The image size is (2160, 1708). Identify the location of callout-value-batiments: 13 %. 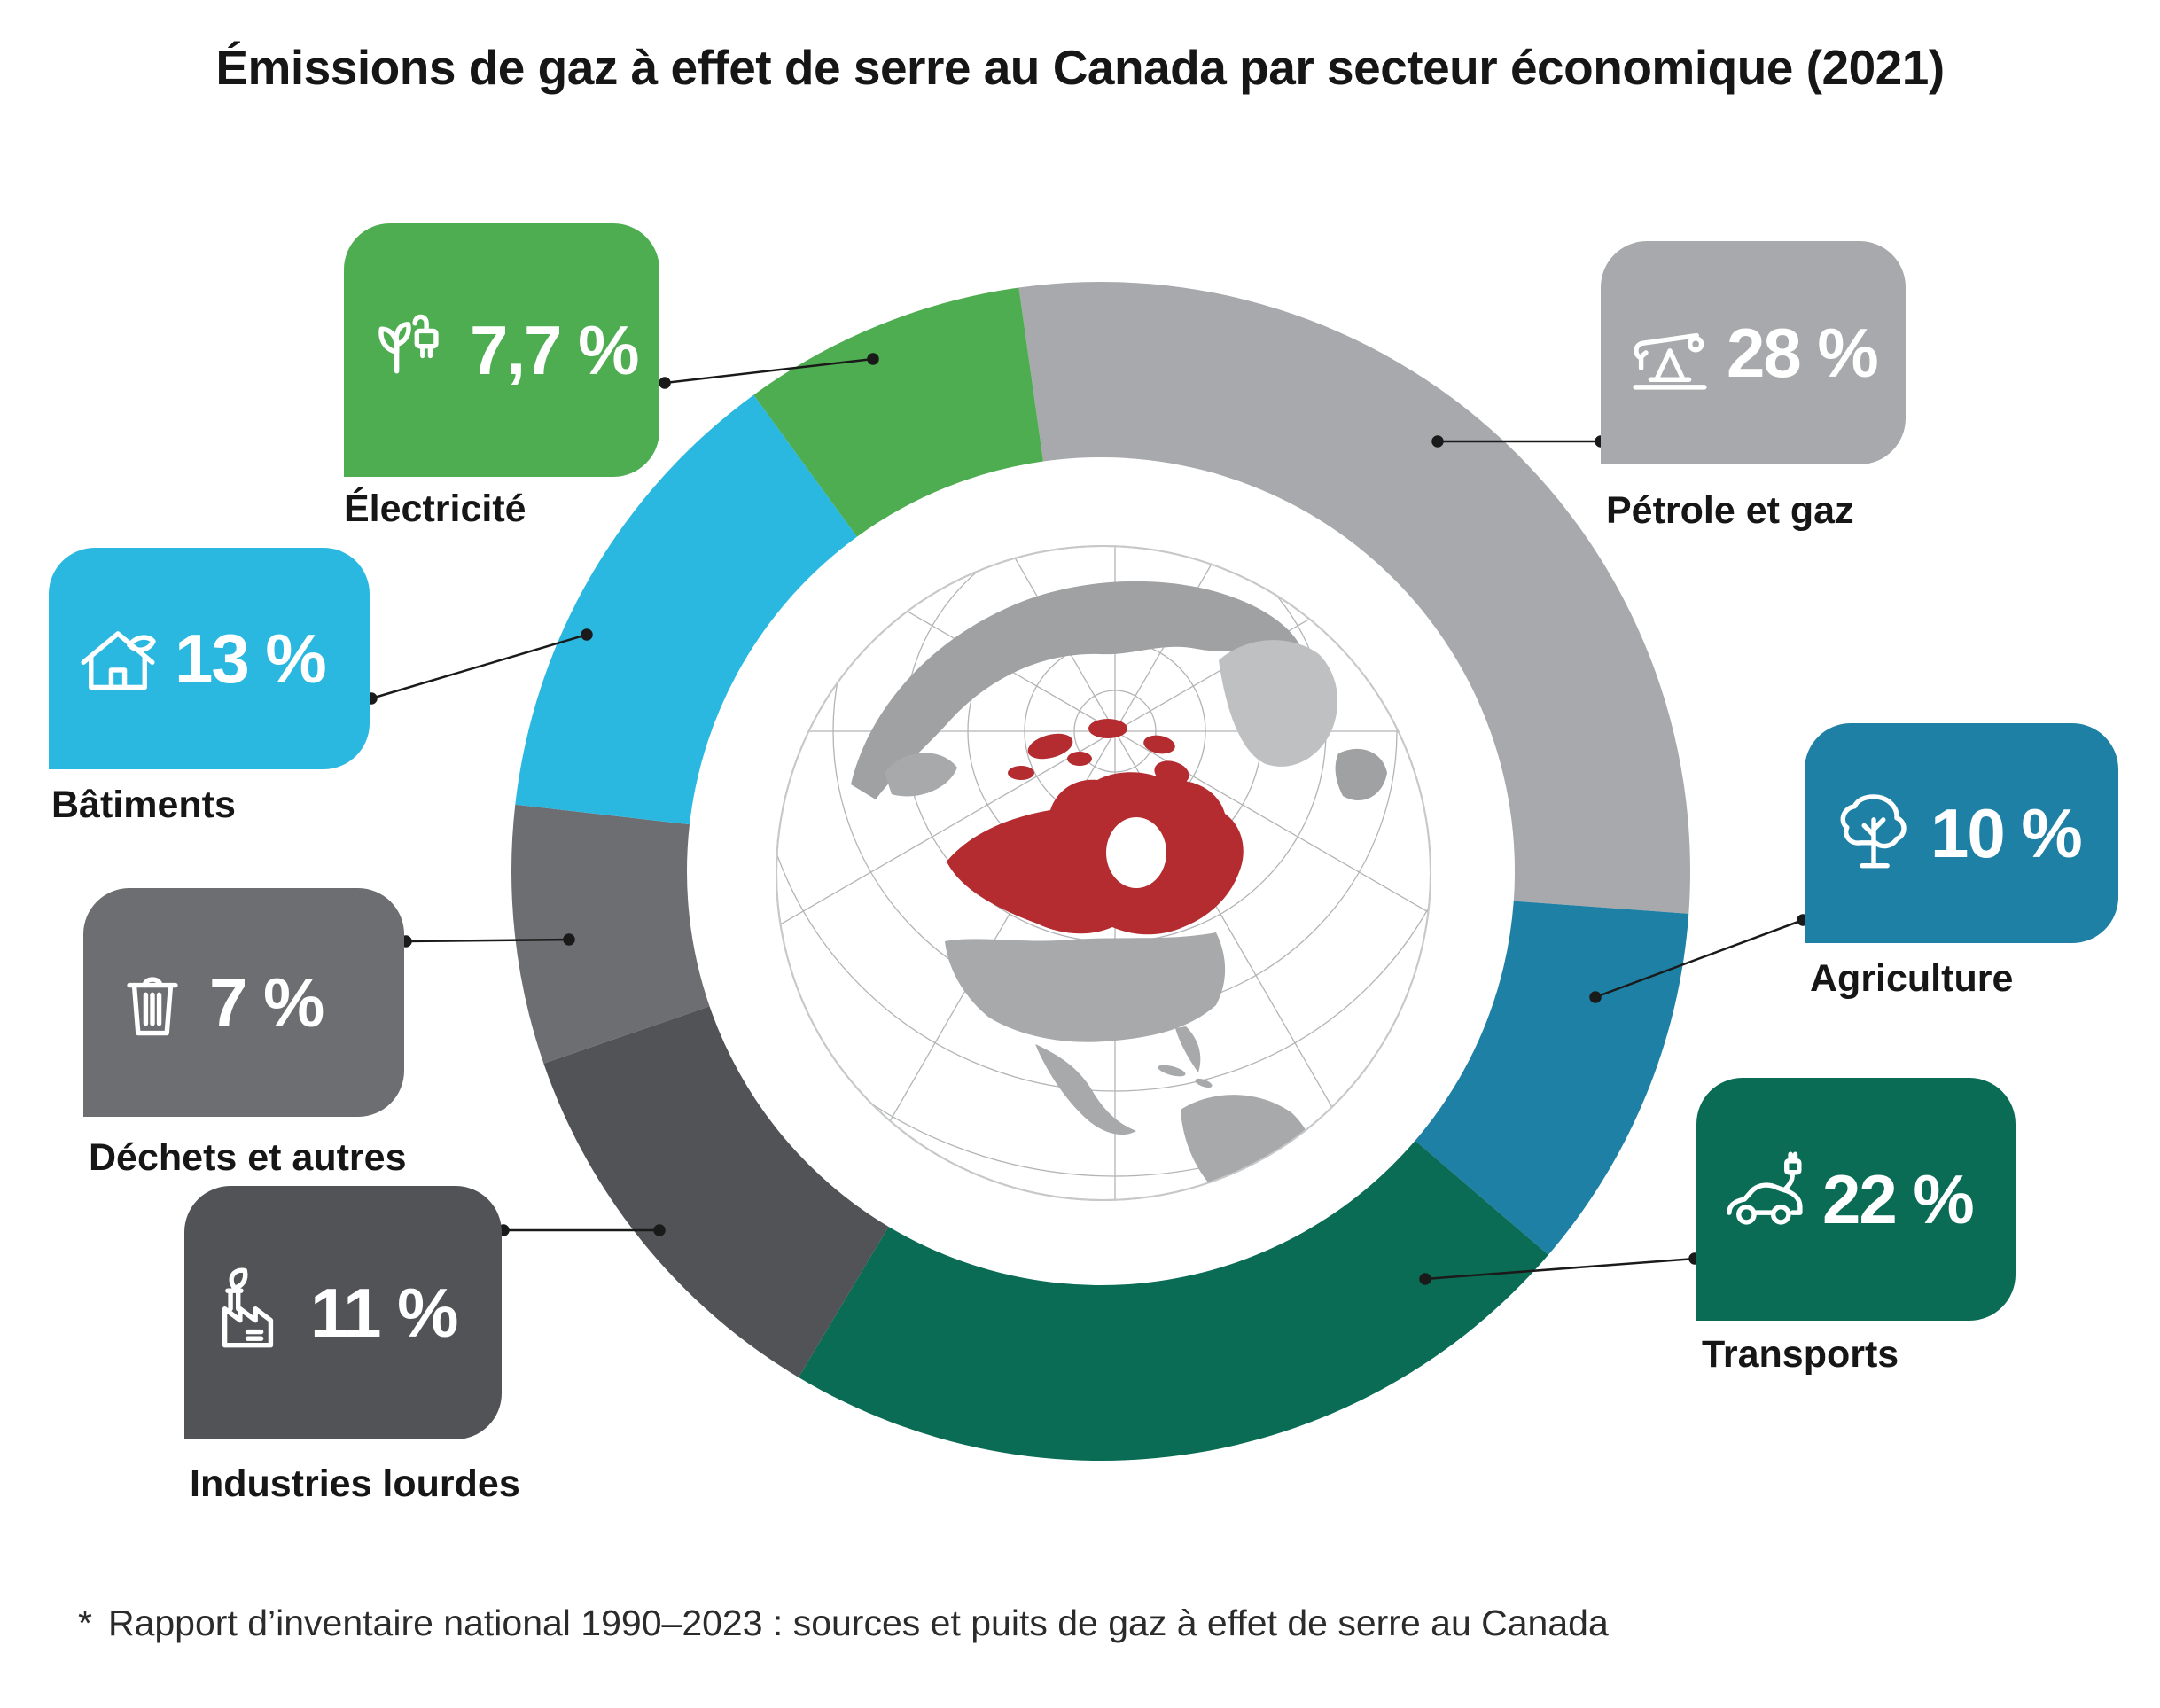
(251, 659).